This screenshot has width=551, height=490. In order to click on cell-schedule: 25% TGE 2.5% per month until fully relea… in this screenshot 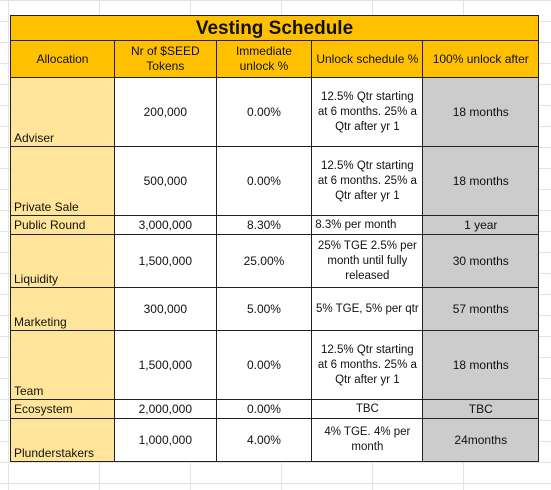, I will do `click(367, 261)`.